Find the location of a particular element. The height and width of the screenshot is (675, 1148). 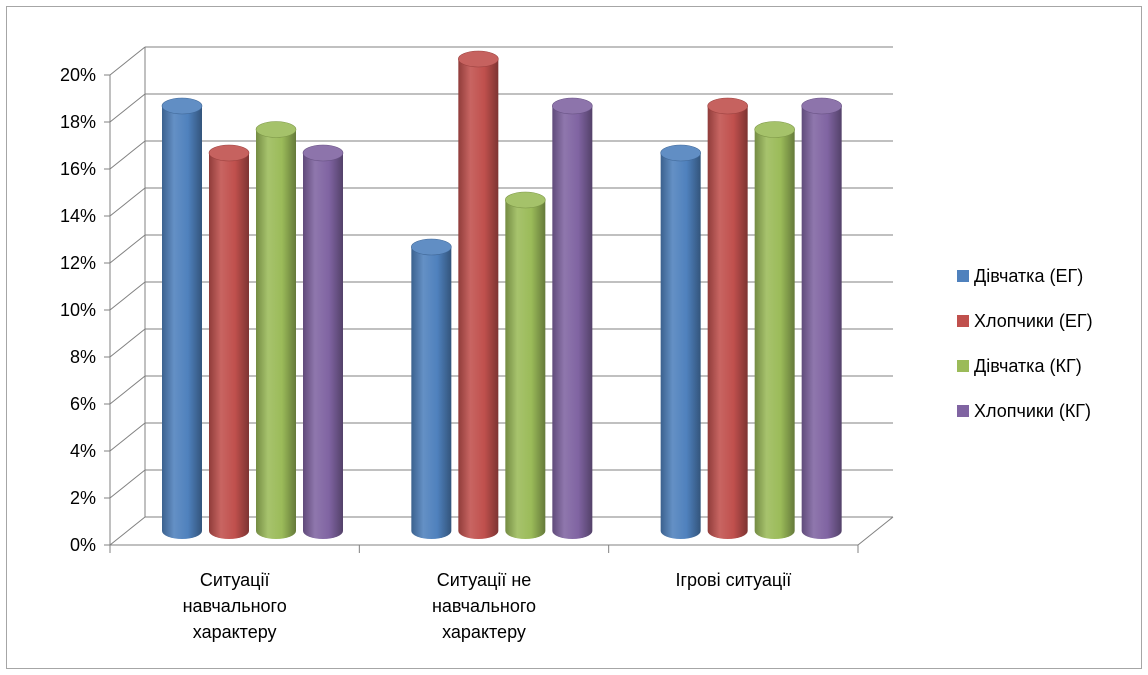

legend-label: Дівчатка (ЕГ) is located at coordinates (1028, 276).